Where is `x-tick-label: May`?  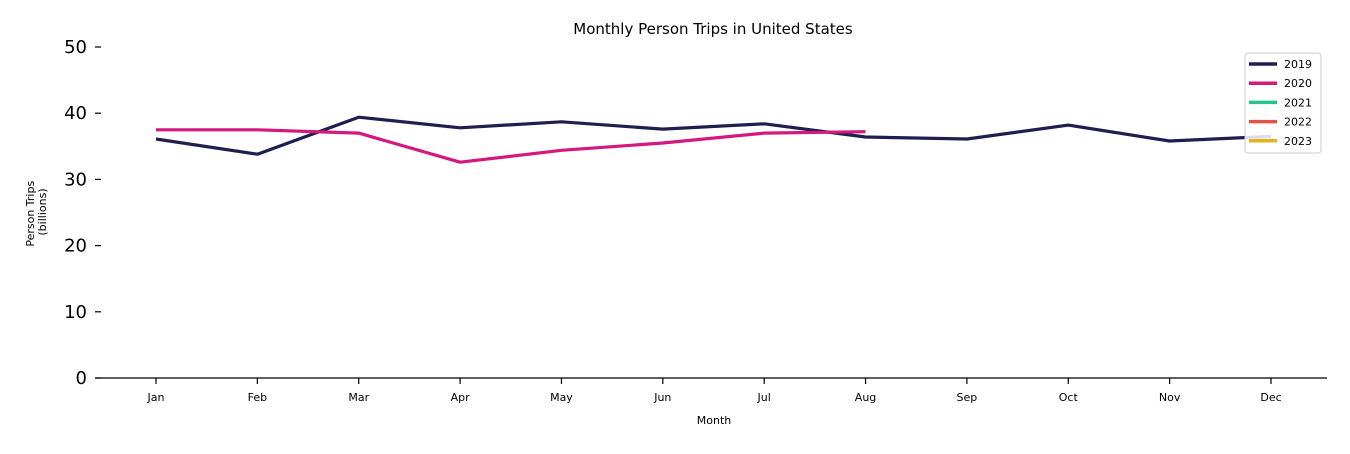 x-tick-label: May is located at coordinates (561, 397).